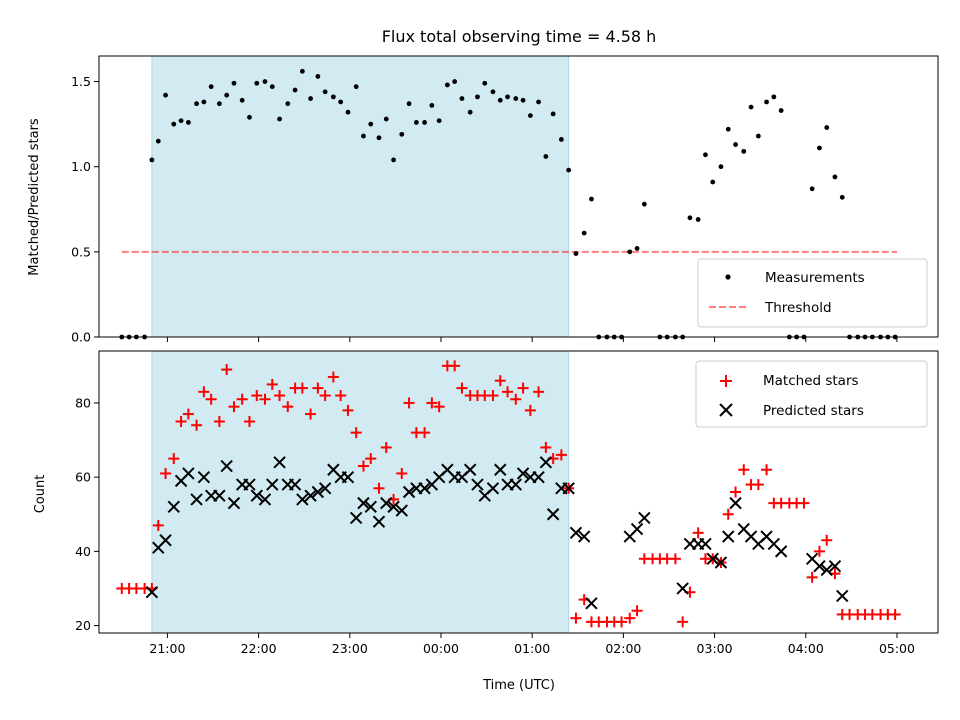  Describe the element at coordinates (83, 402) in the screenshot. I see `y-tick-label: 80` at that location.